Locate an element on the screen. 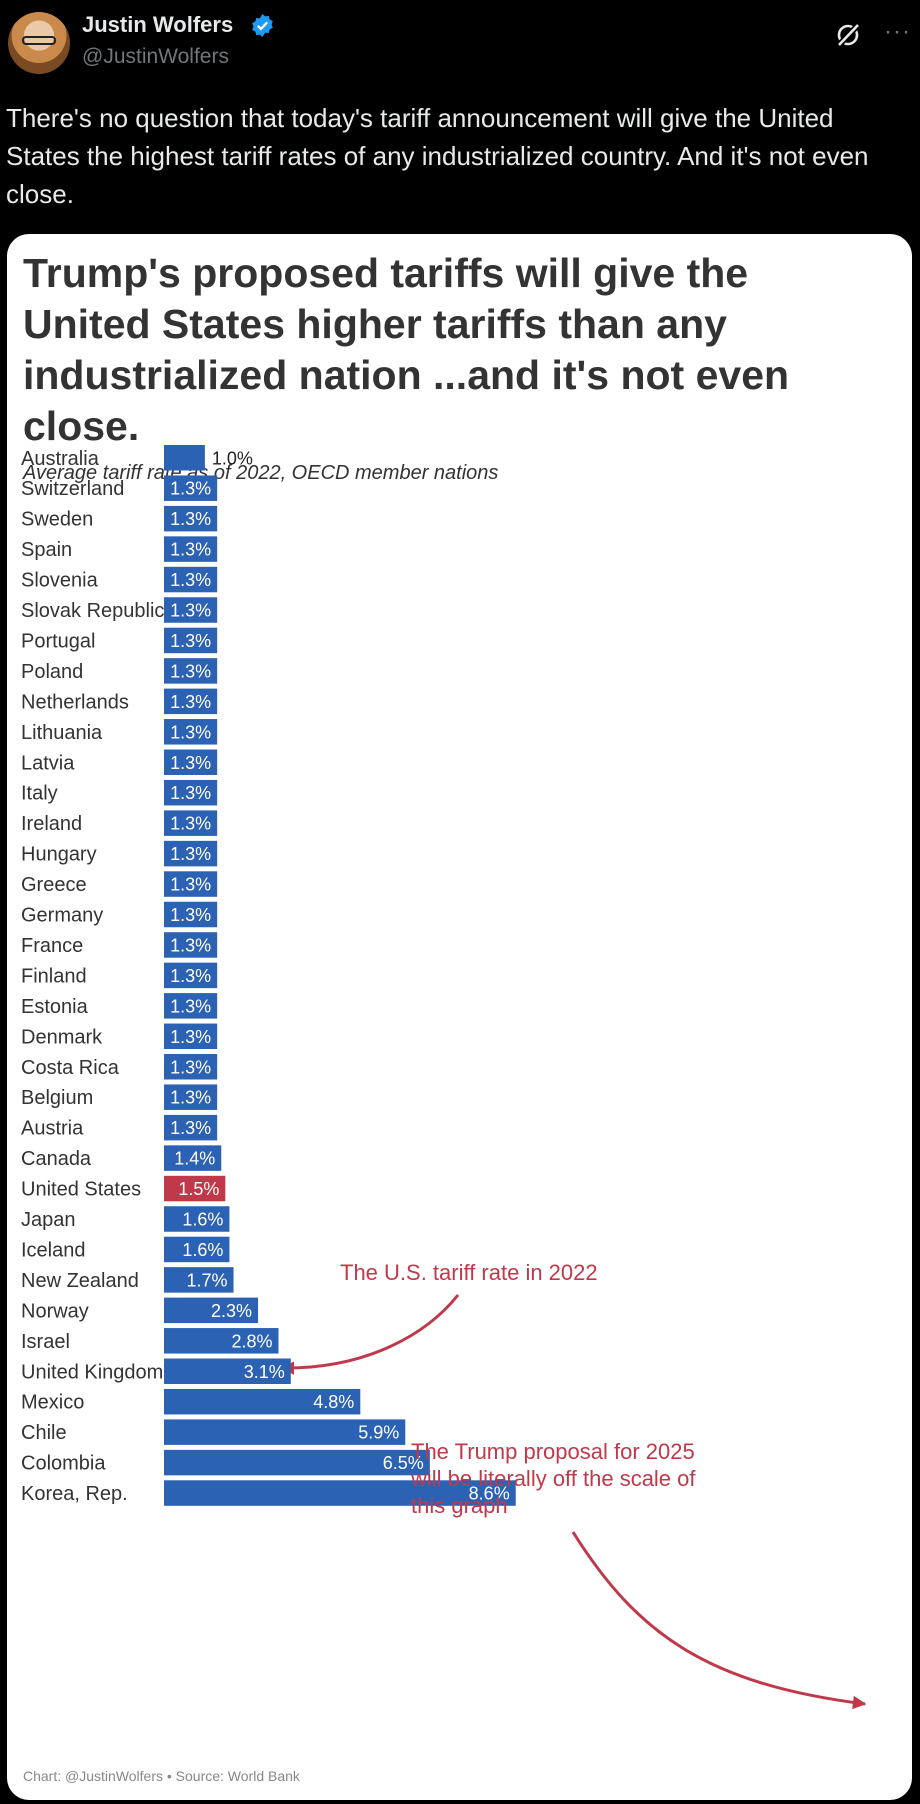 The width and height of the screenshot is (920, 1804). avatar is located at coordinates (39, 43).